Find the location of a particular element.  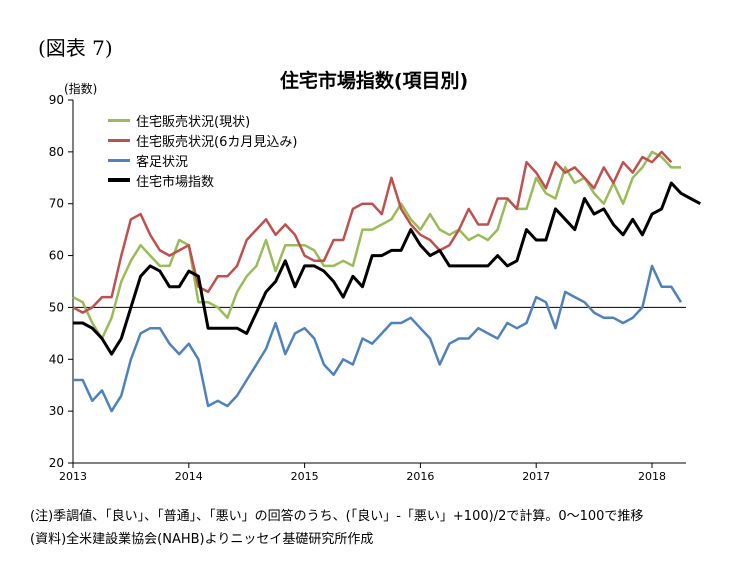

x-tick-label: 2015 is located at coordinates (305, 476).